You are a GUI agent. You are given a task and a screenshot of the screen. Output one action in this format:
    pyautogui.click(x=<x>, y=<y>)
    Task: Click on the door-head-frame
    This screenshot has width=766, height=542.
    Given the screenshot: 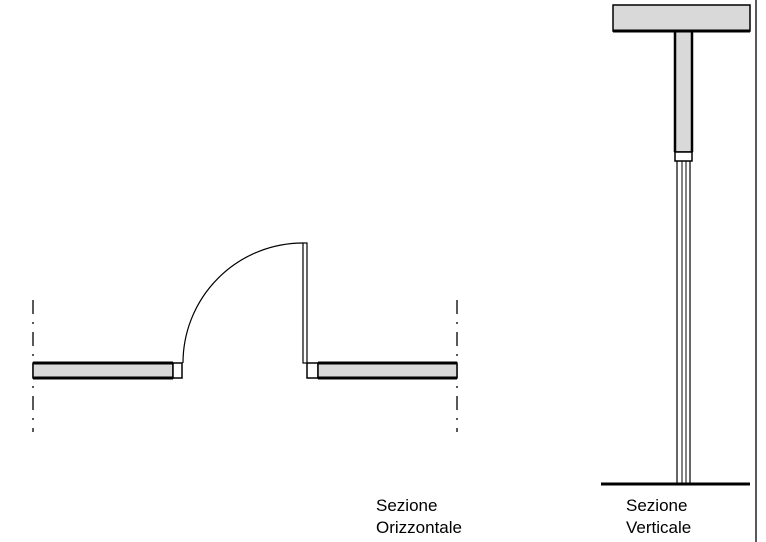 What is the action you would take?
    pyautogui.click(x=683, y=156)
    